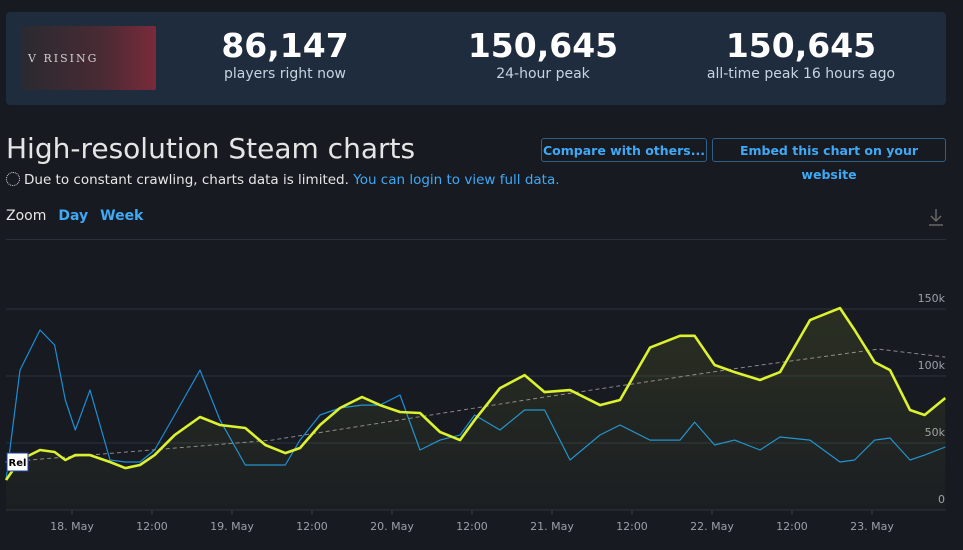 This screenshot has width=963, height=550. I want to click on x-tick-label: 20. May, so click(392, 526).